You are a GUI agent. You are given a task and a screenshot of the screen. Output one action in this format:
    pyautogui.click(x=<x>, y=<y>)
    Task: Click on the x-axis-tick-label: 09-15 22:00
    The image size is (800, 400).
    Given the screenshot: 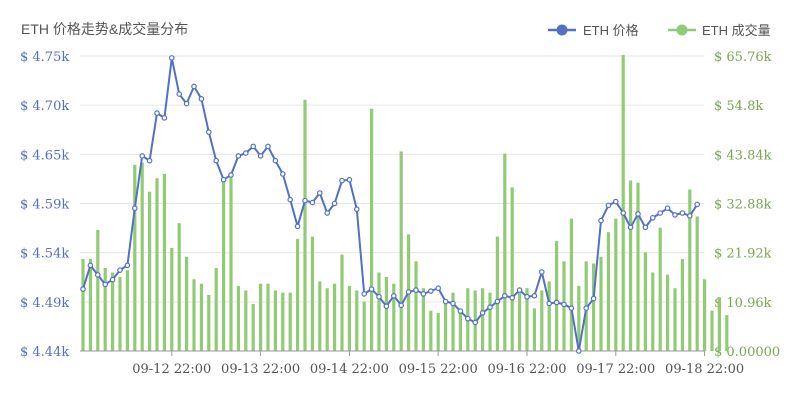 What is the action you would take?
    pyautogui.click(x=438, y=369)
    